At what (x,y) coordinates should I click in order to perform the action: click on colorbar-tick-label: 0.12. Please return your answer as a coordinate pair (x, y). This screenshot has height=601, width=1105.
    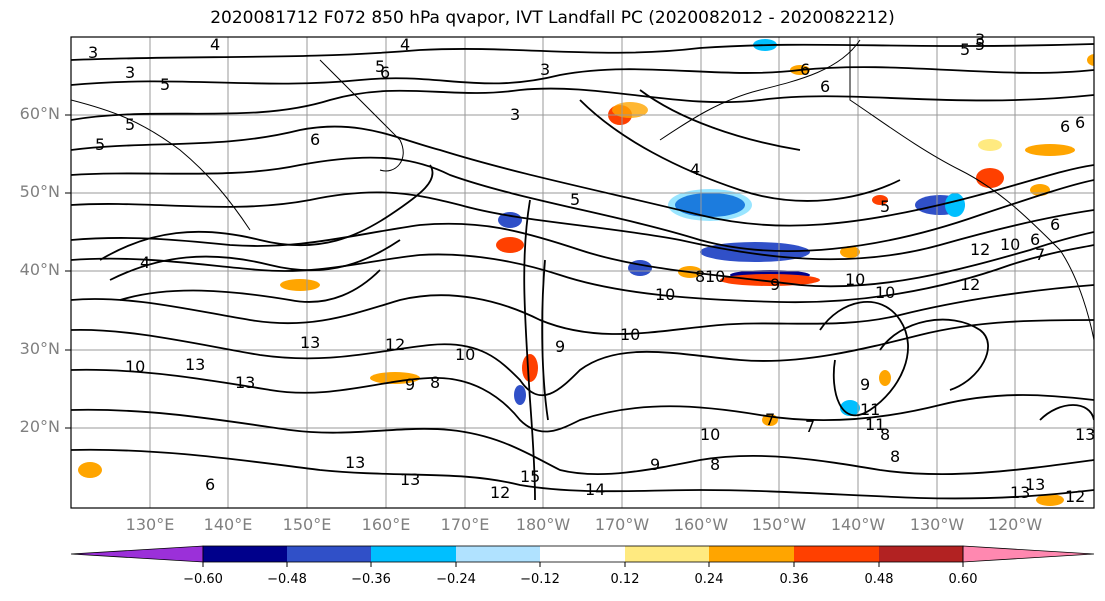
    Looking at the image, I should click on (625, 579).